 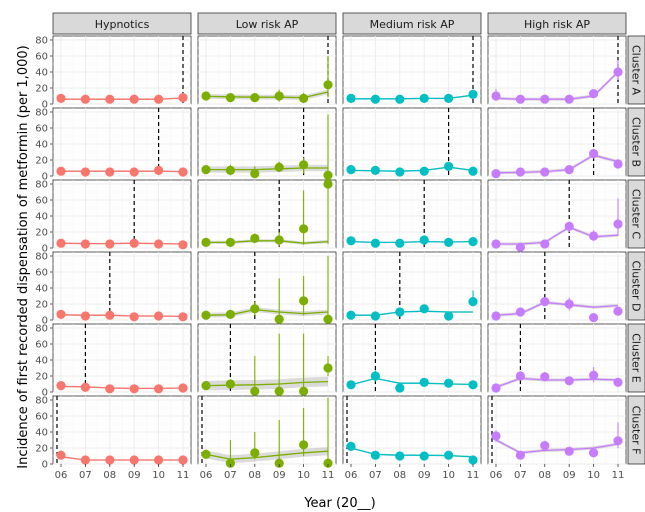 What do you see at coordinates (557, 24) in the screenshot?
I see `column-strip-label: High risk AP` at bounding box center [557, 24].